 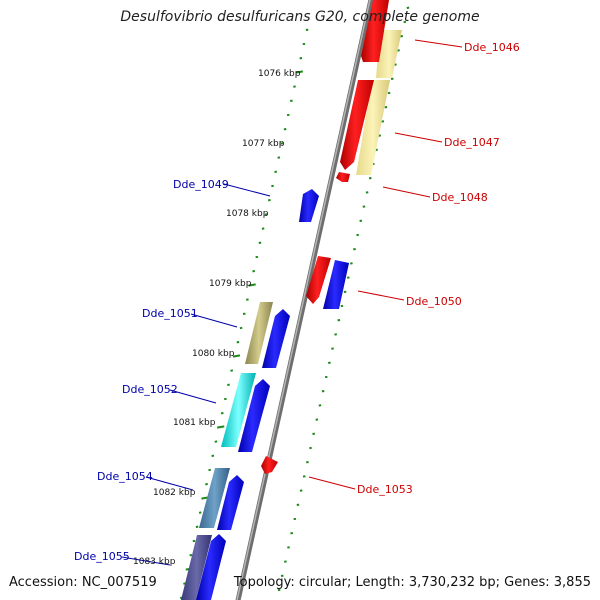 I want to click on ruler-label: 1082 kbp, so click(x=174, y=493).